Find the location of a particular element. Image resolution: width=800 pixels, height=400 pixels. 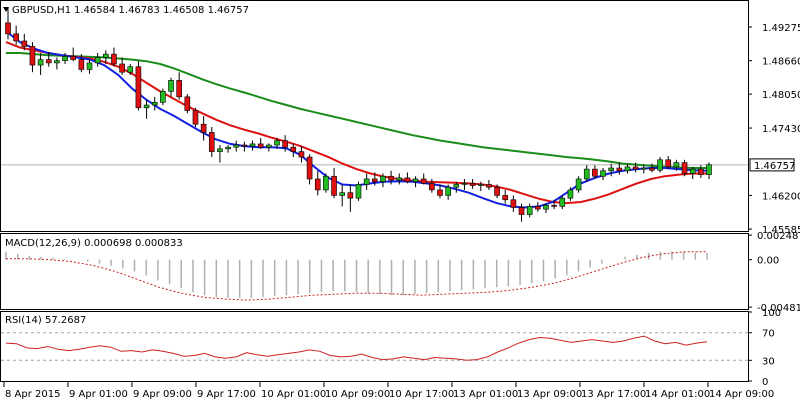

x-tick-label: 14 Apr 01:00 is located at coordinates (677, 394).